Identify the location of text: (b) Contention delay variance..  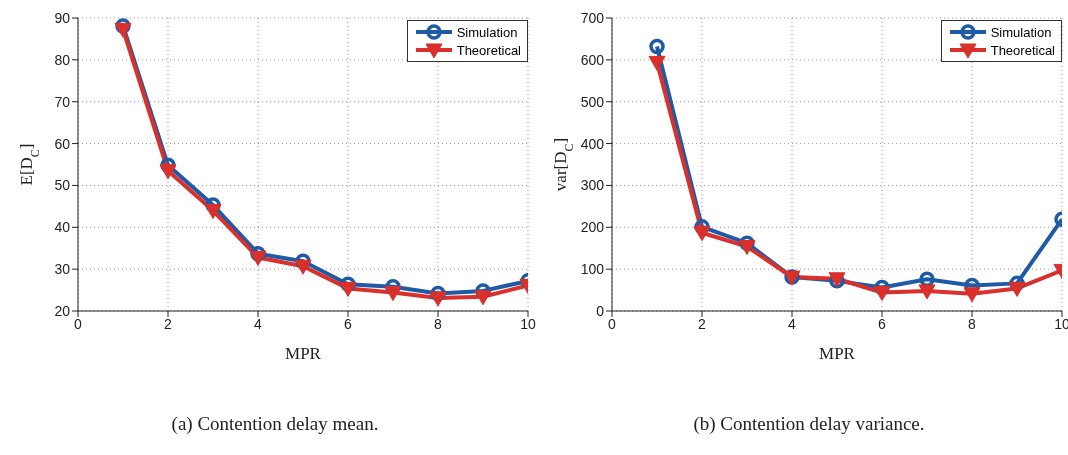
(809, 424).